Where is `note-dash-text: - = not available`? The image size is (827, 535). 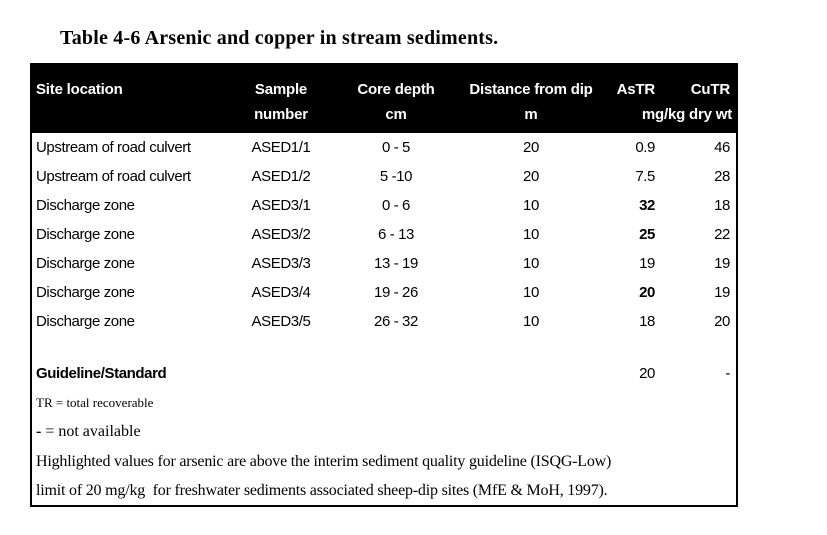
note-dash-text: - = not available is located at coordinates (384, 432).